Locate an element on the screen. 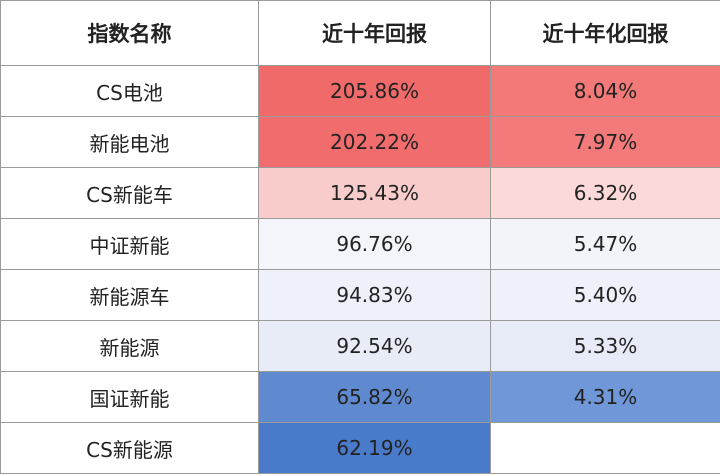 Image resolution: width=720 pixels, height=476 pixels. table-row: CS电池 205.86% 8.04% is located at coordinates (360, 91).